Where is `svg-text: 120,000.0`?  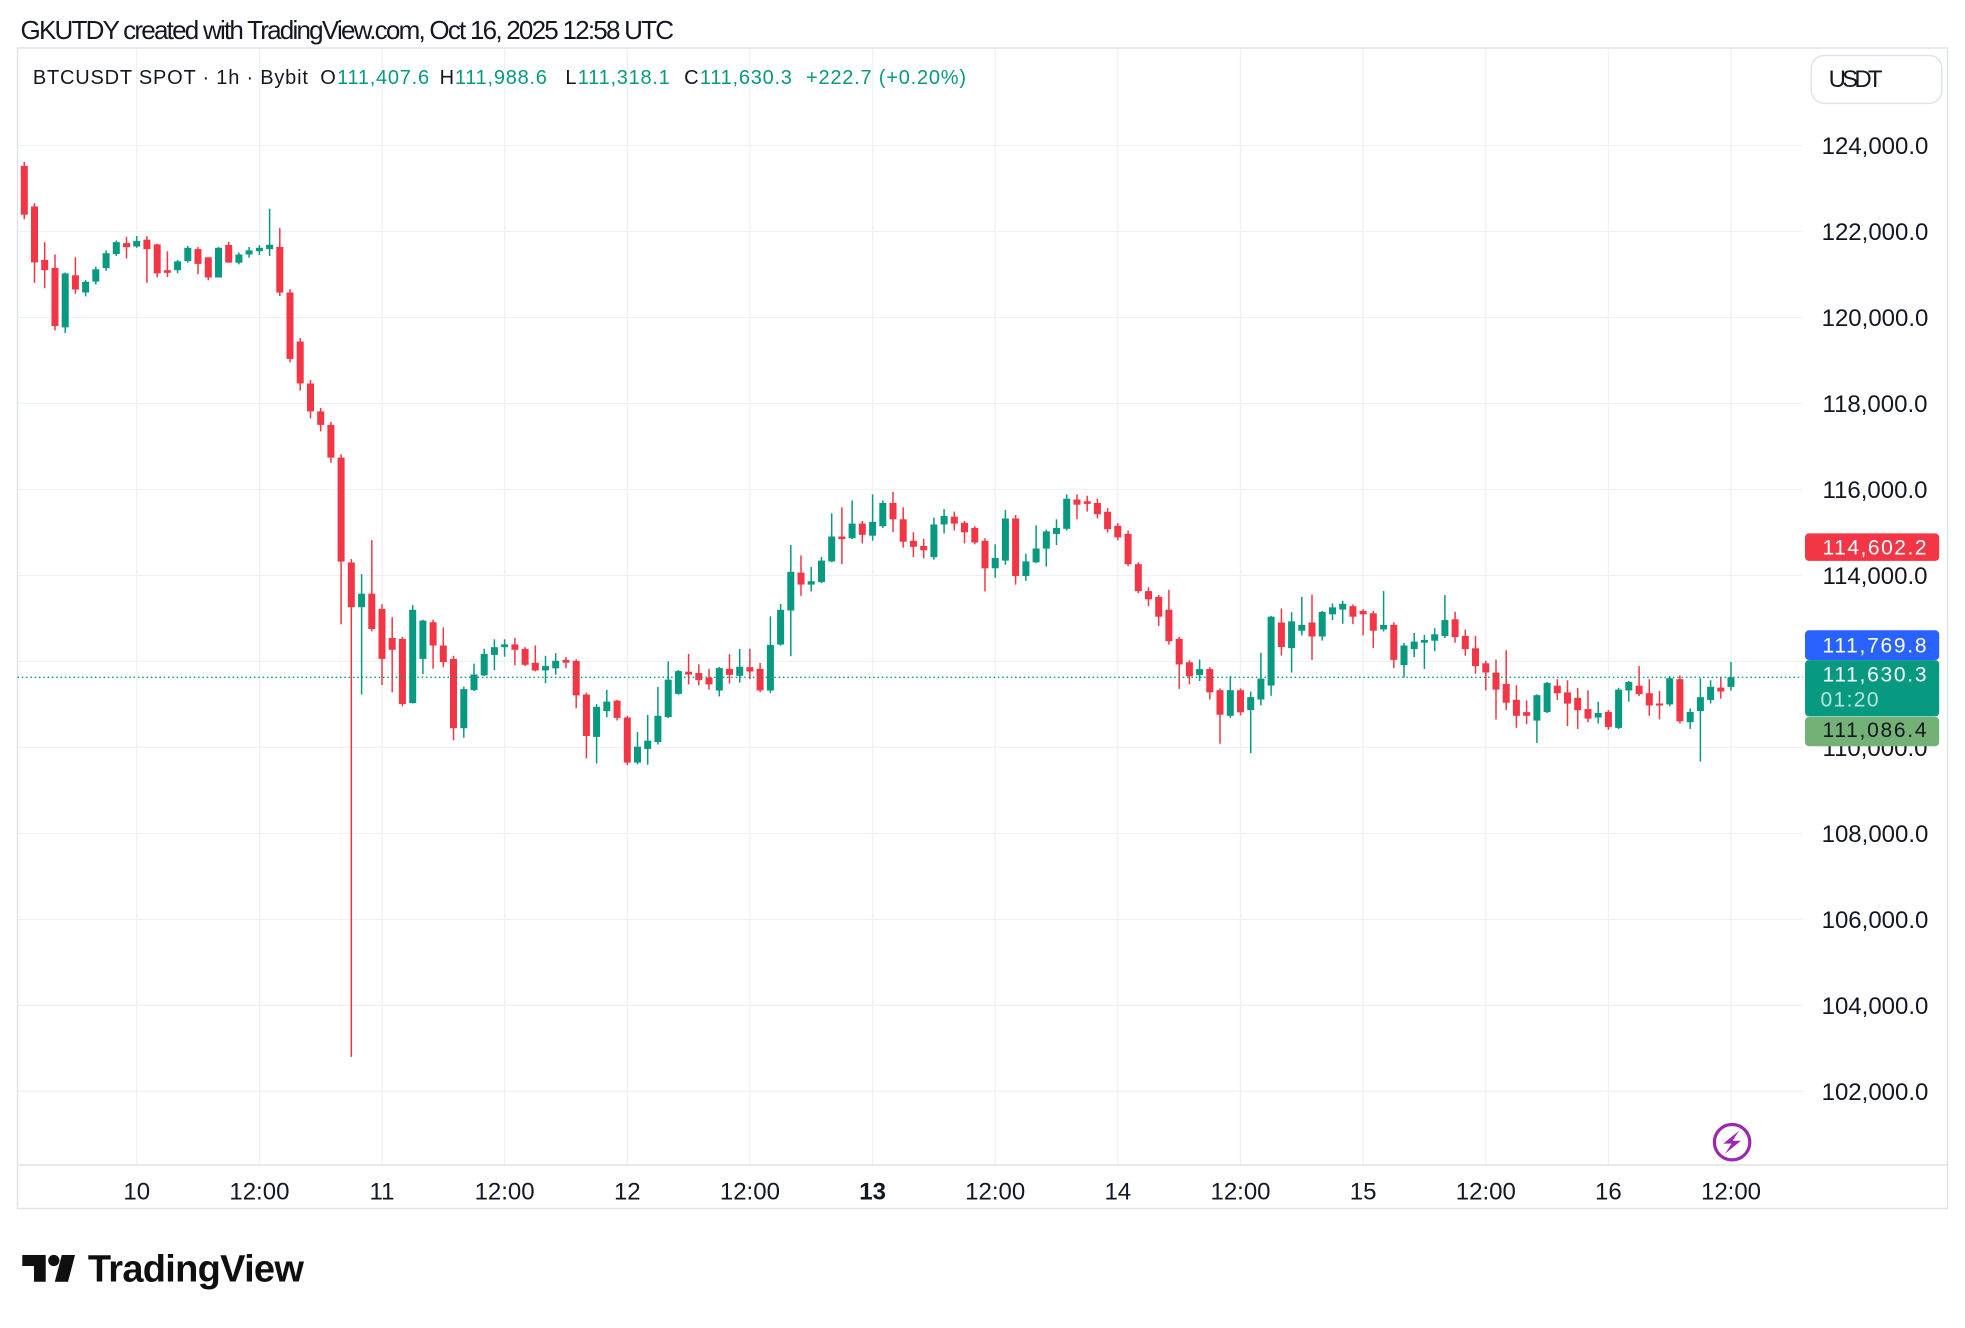
svg-text: 120,000.0 is located at coordinates (1875, 318).